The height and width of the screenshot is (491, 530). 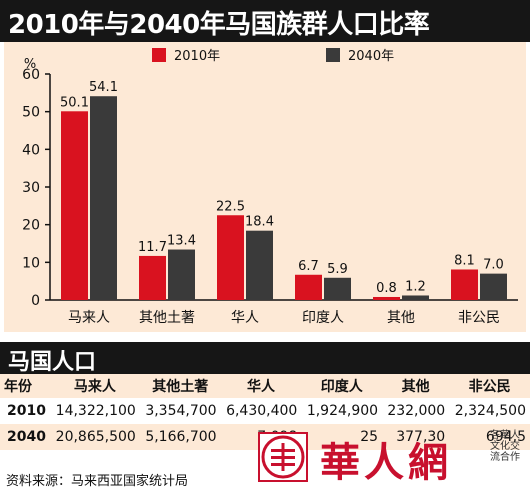 What do you see at coordinates (416, 411) in the screenshot?
I see `table-cell: 232,000` at bounding box center [416, 411].